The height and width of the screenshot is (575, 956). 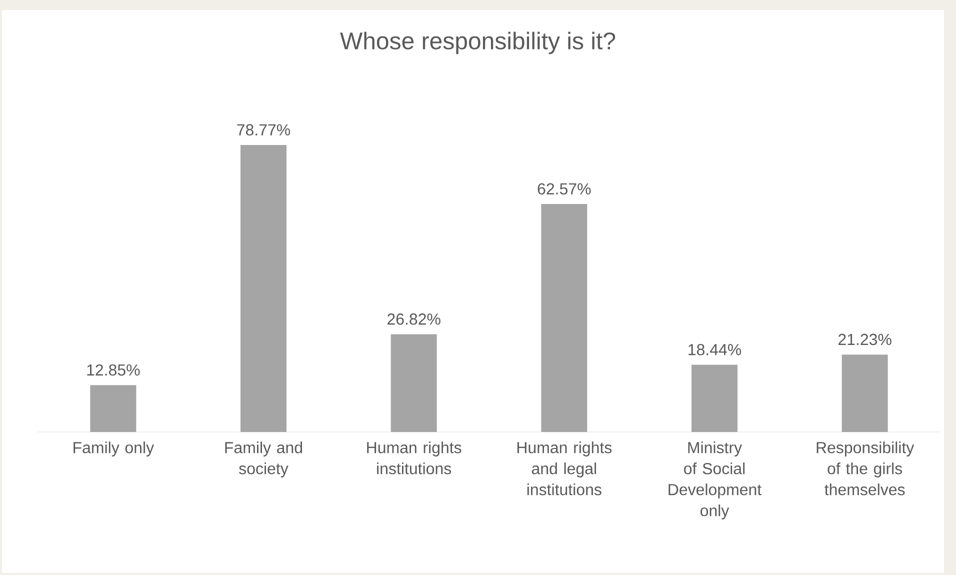 I want to click on chart-title: Whose responsibility is it?, so click(x=478, y=43).